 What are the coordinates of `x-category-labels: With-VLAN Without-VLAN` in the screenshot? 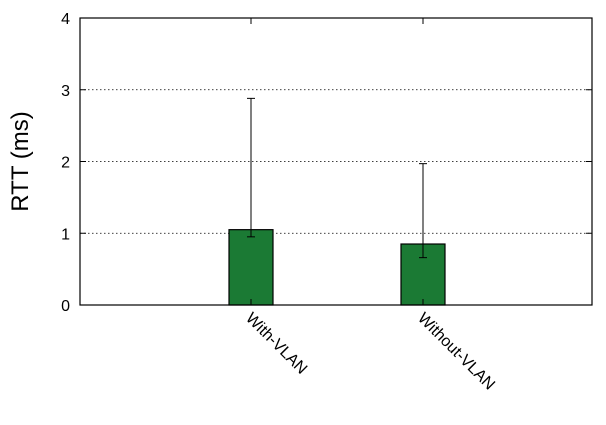 It's located at (370, 352).